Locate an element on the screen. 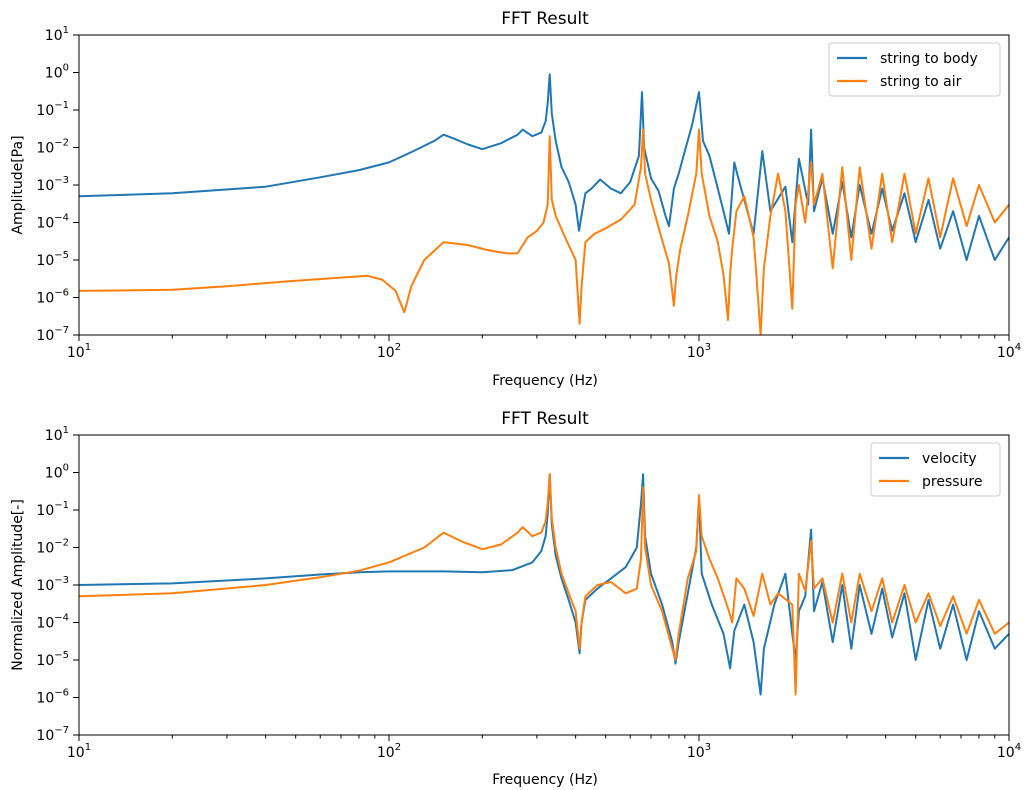 This screenshot has width=1024, height=790. legend-label-string-to-body: string to body is located at coordinates (929, 59).